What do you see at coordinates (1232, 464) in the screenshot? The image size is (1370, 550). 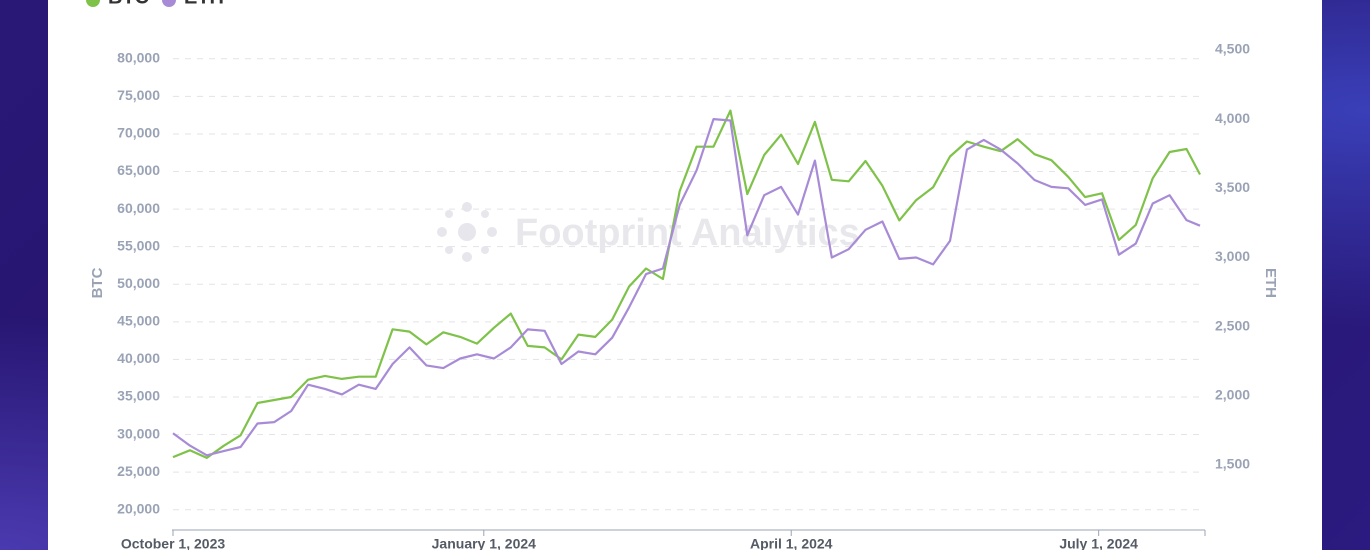 I see `y2-tick-label: 1,500` at bounding box center [1232, 464].